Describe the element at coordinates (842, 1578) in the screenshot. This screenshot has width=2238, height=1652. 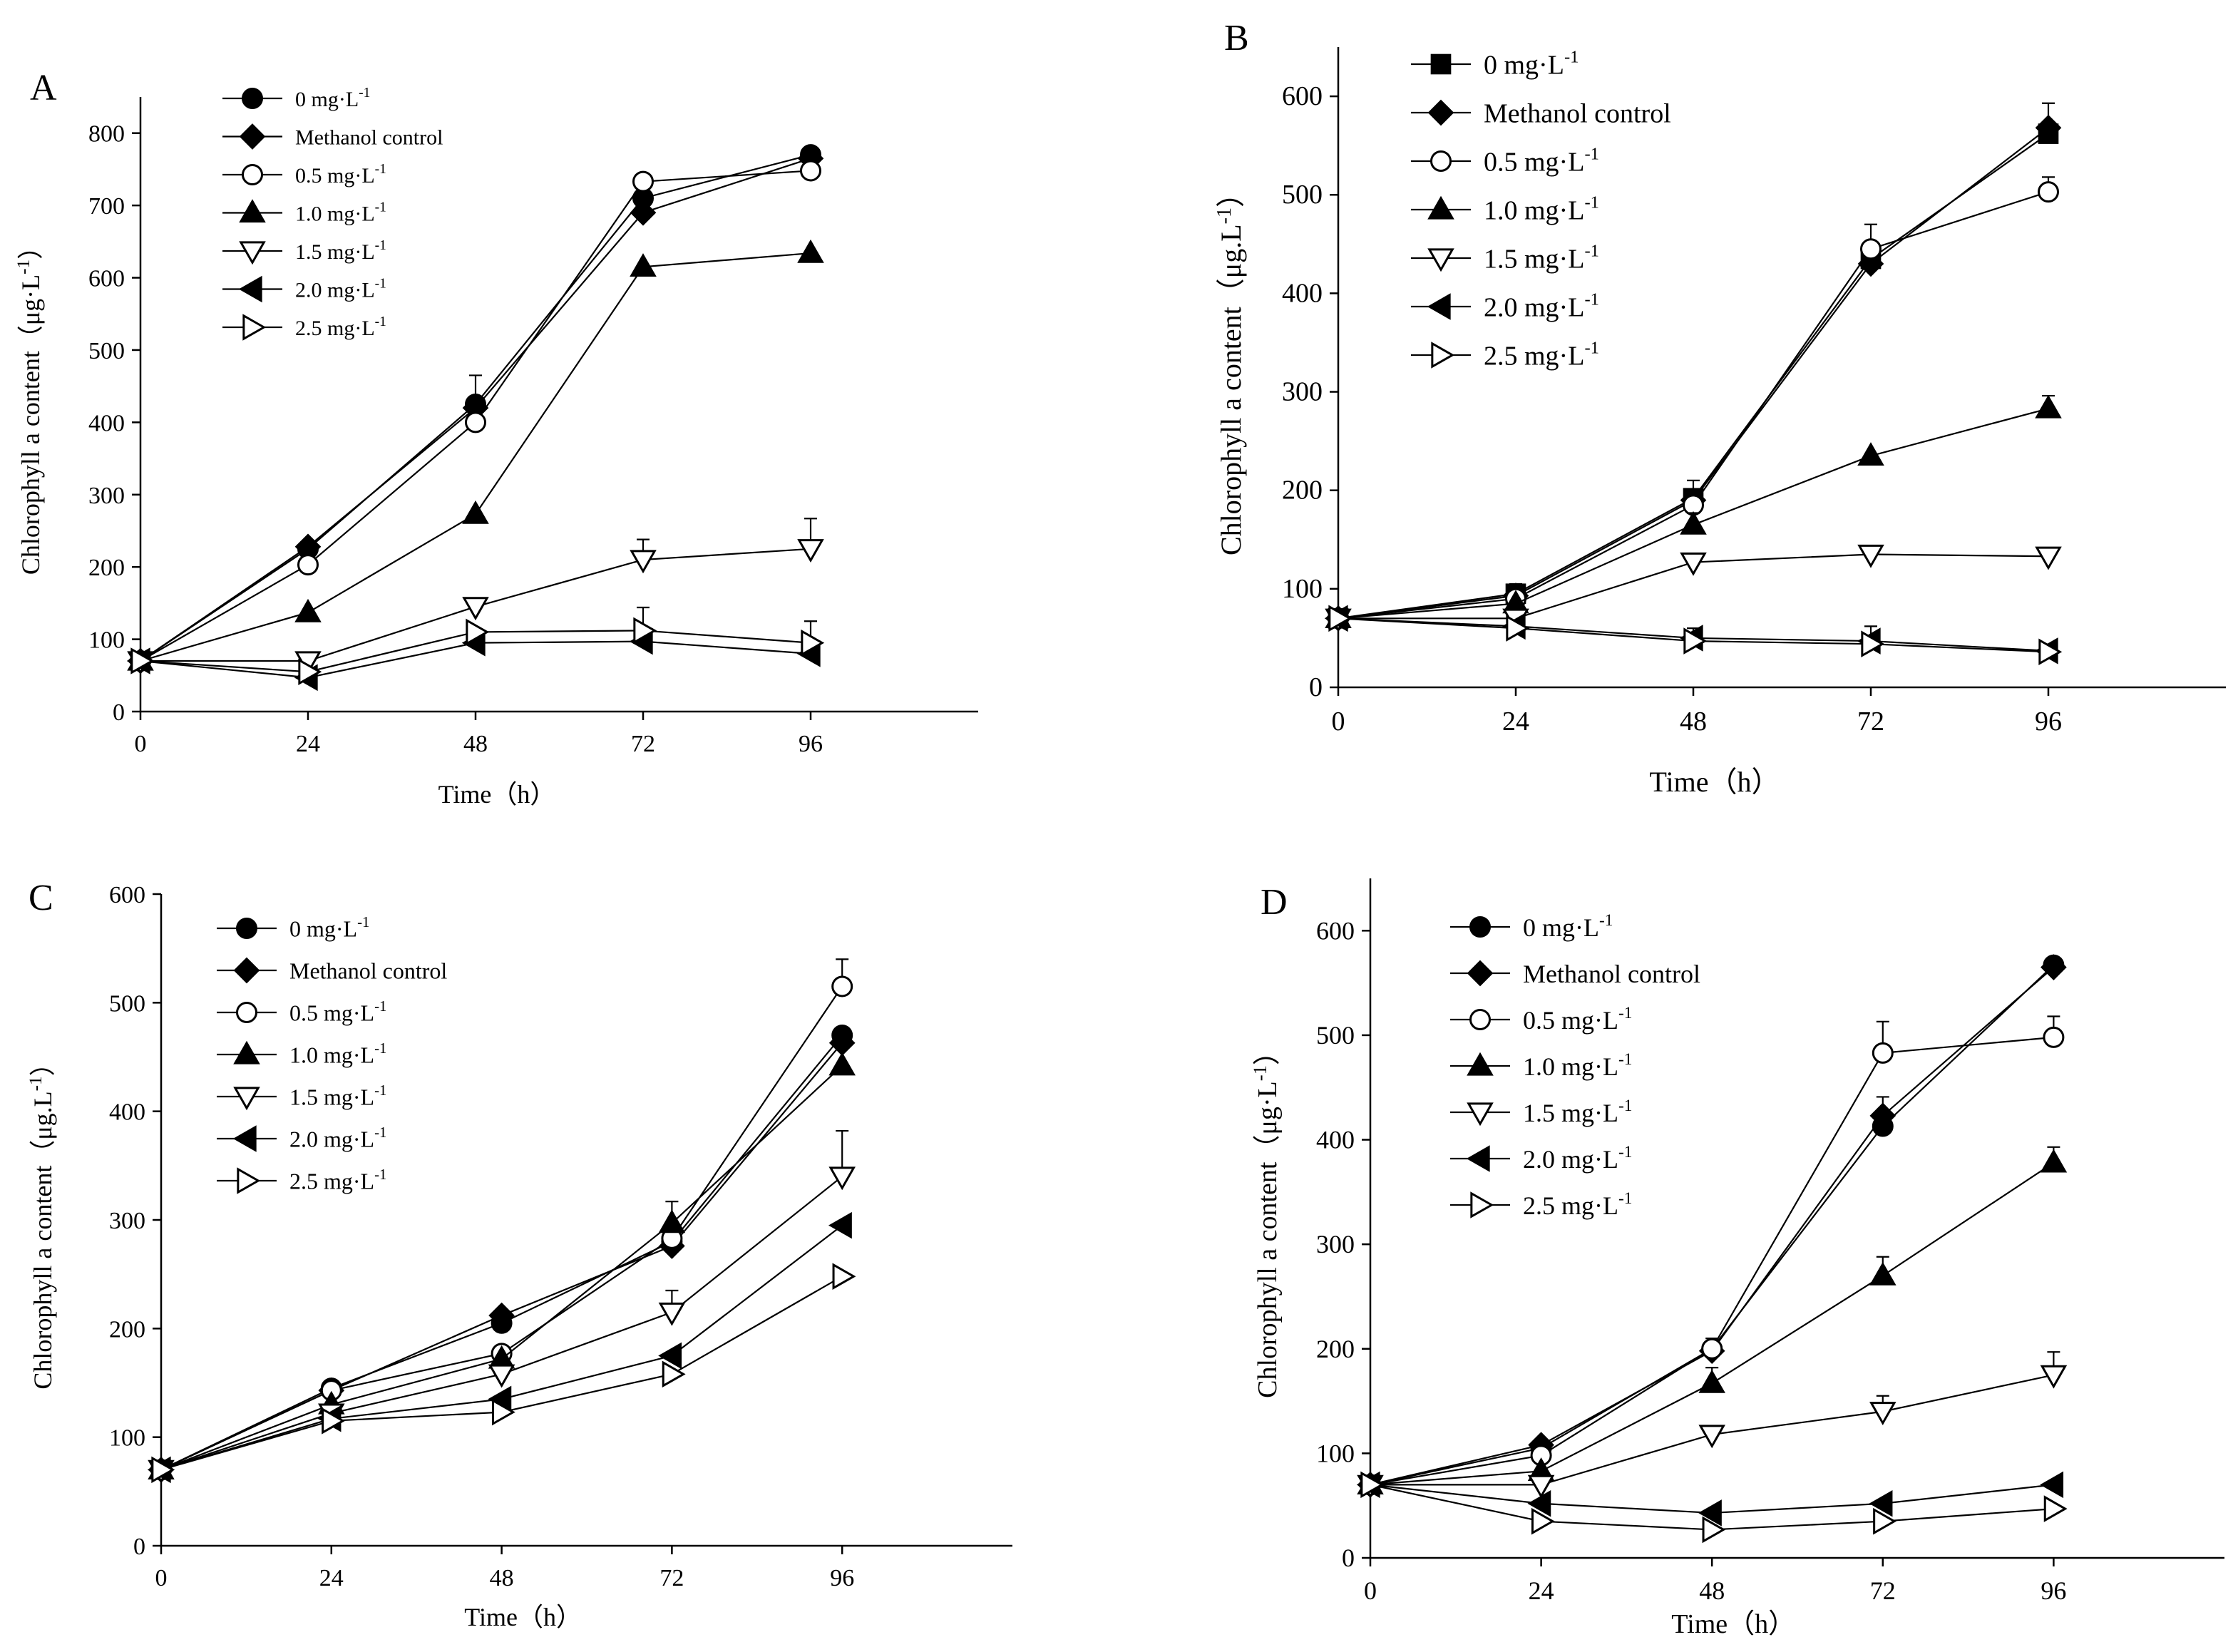
I see `x-tick-label: 96` at that location.